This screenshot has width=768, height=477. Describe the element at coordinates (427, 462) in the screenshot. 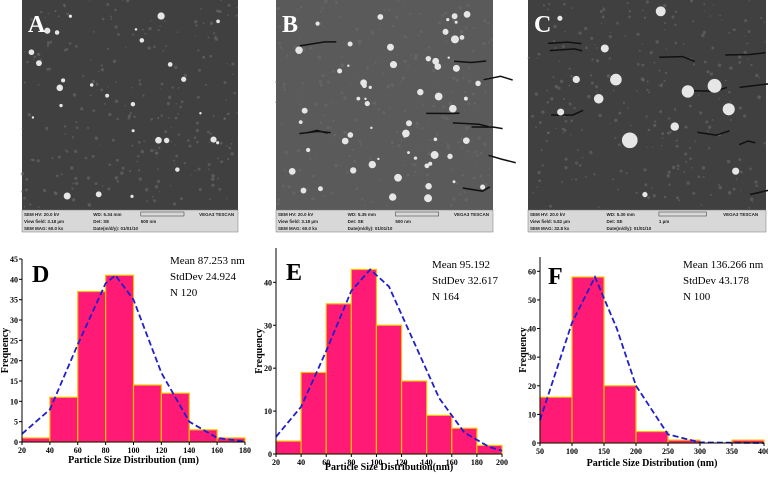

I see `x-tick-label: 140` at that location.